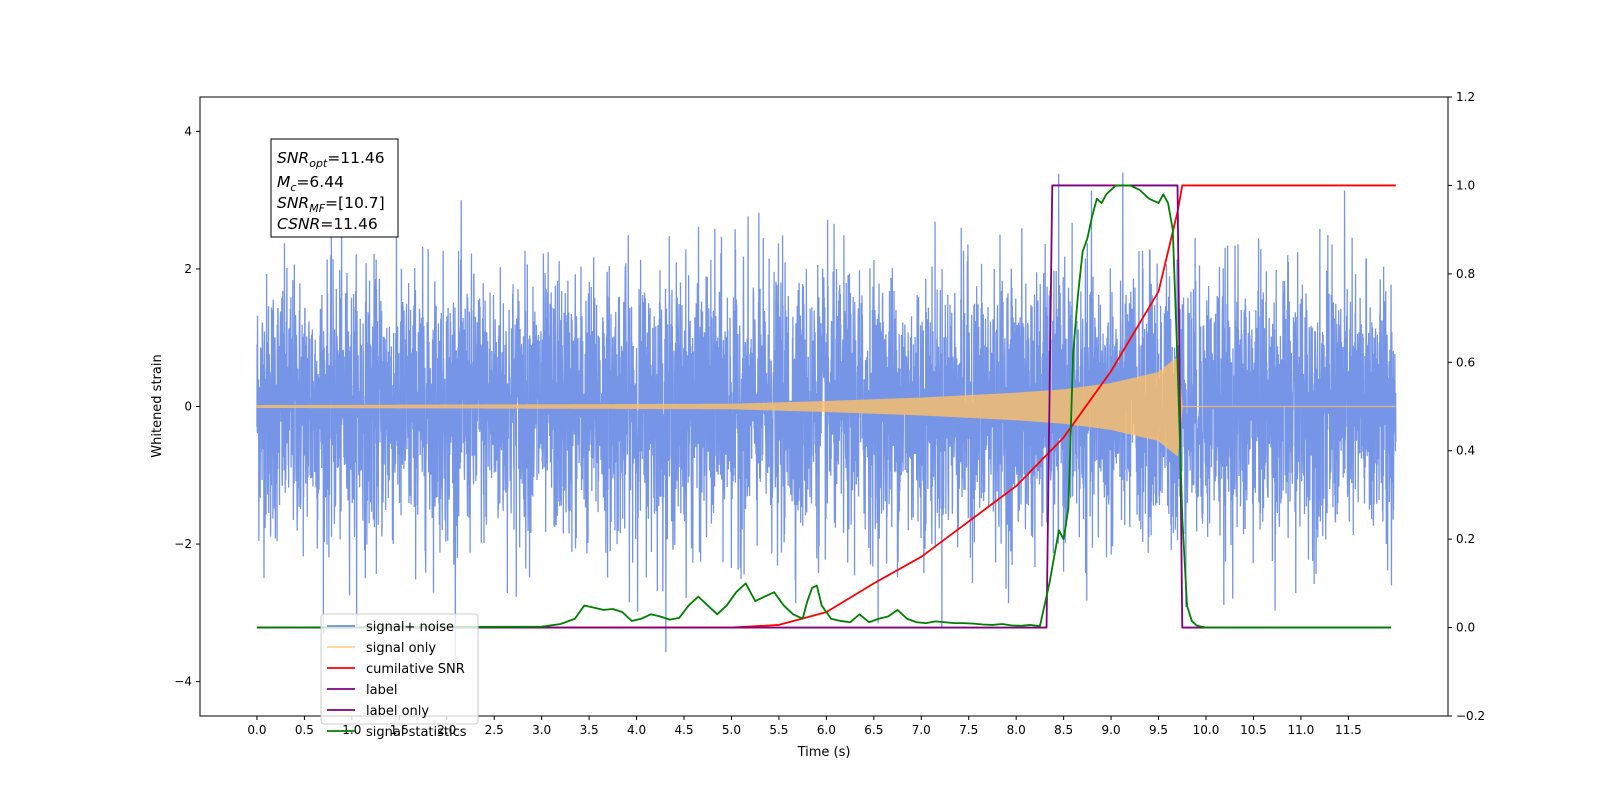 The height and width of the screenshot is (800, 1600). I want to click on y-left-tick-label: −2, so click(183, 544).